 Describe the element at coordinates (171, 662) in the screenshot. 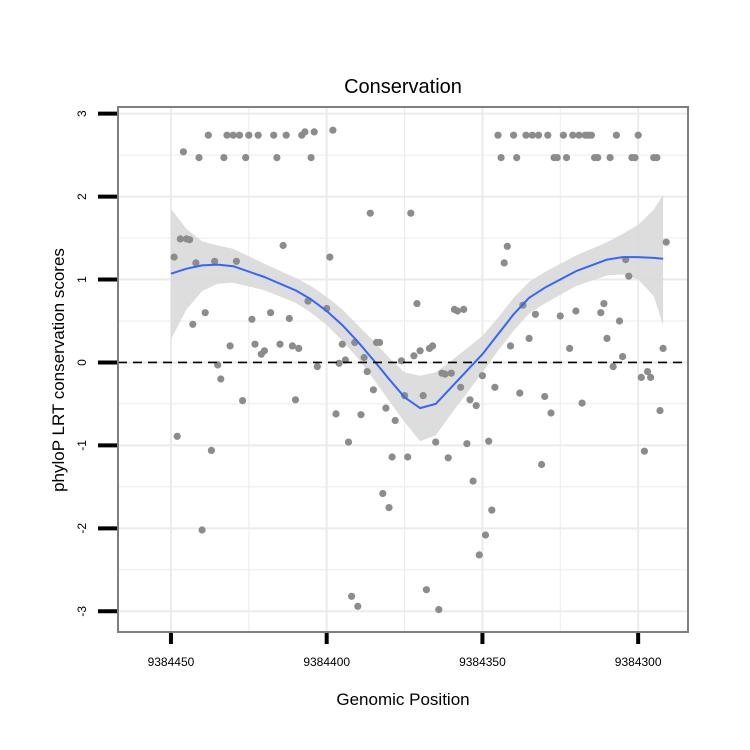

I see `x-tick-label: 9384450` at that location.